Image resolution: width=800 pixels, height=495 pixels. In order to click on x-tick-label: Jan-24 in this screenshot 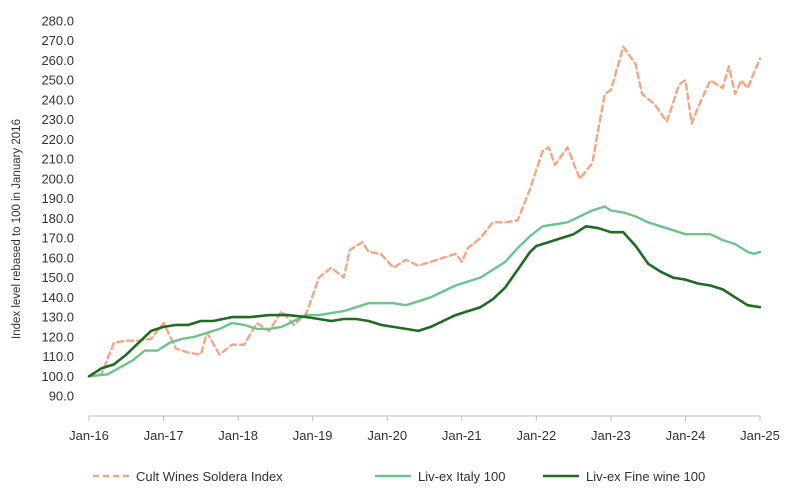, I will do `click(686, 435)`.